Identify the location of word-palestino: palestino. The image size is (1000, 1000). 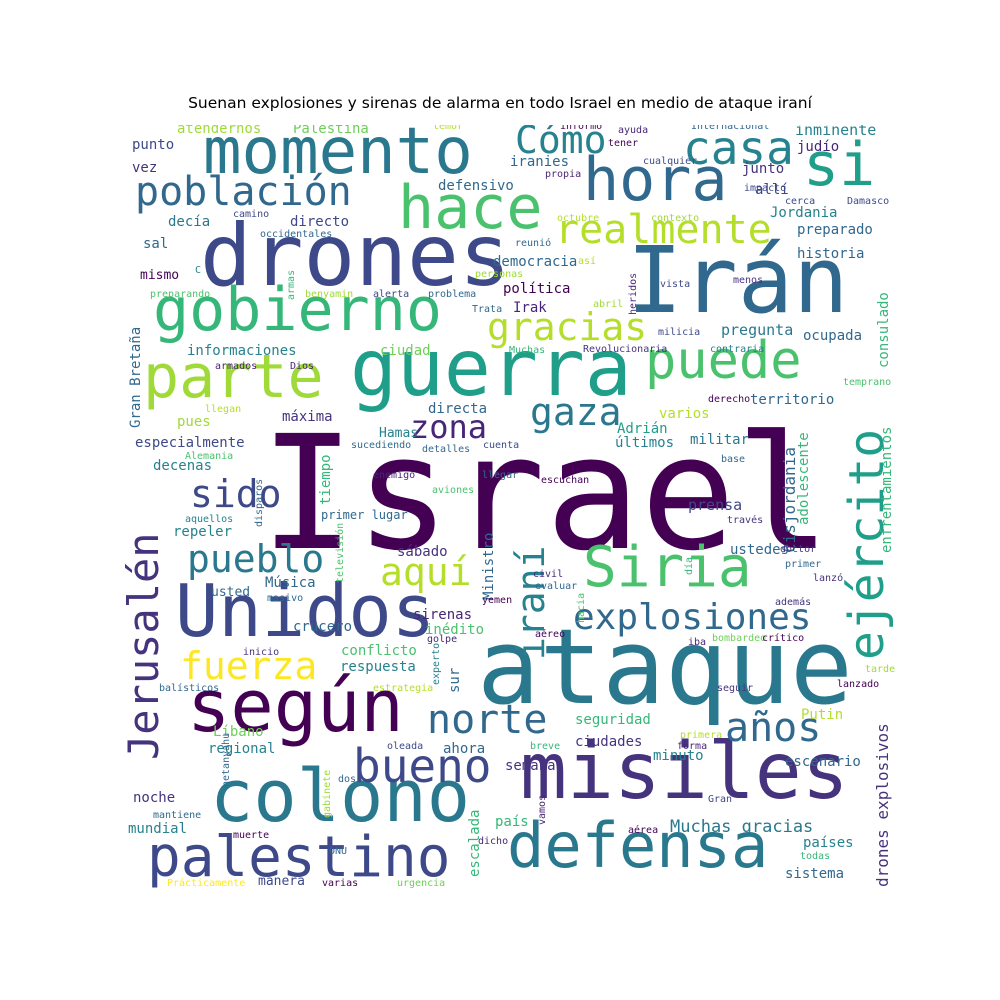
(299, 857).